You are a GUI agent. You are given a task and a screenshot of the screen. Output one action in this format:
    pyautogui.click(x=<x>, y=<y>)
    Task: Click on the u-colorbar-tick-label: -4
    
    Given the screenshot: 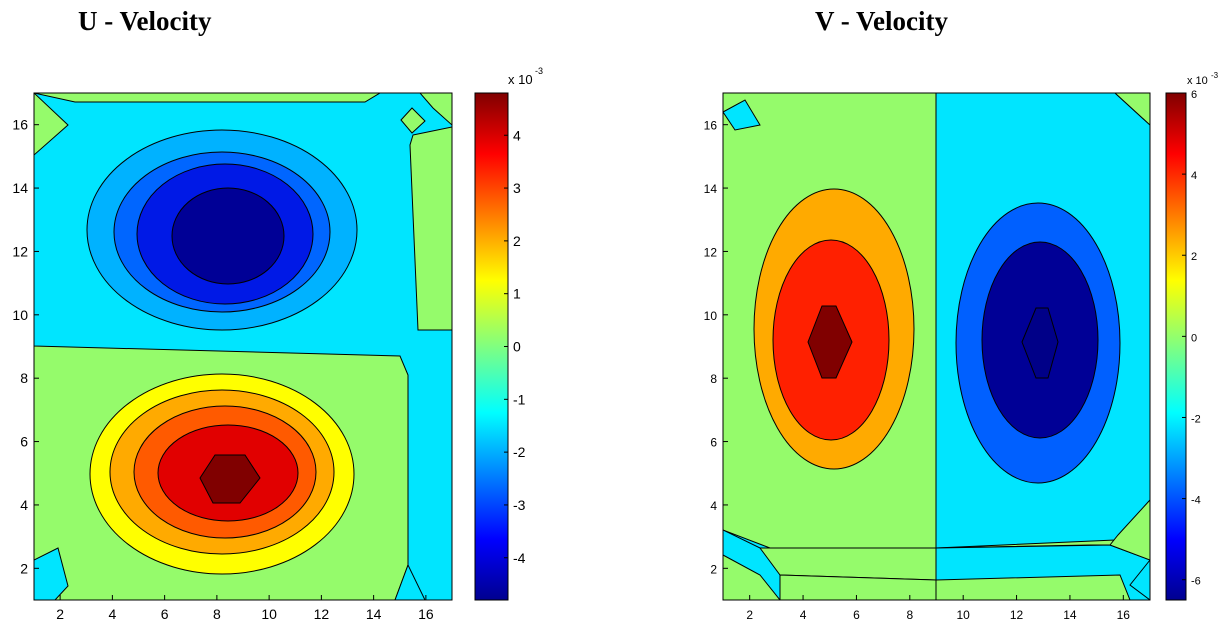 What is the action you would take?
    pyautogui.click(x=519, y=558)
    